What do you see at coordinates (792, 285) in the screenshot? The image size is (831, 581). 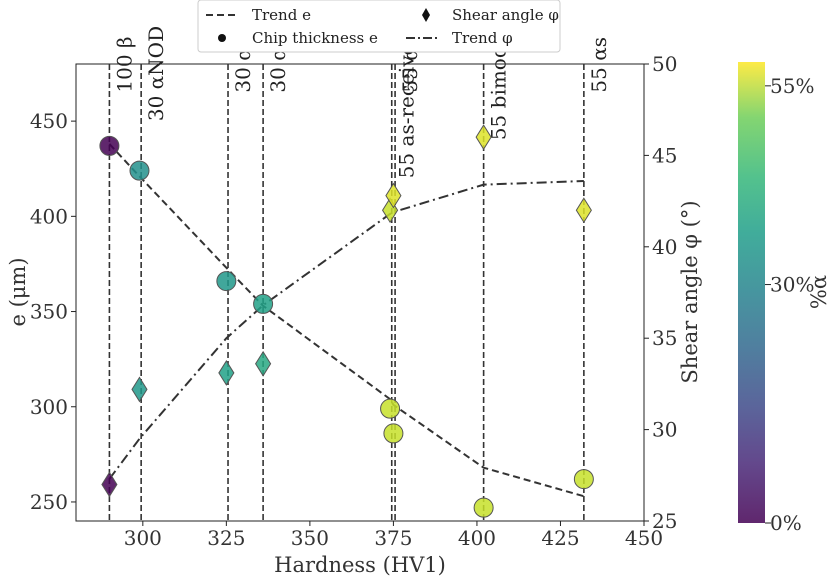 I see `colorbar-tick-label: 30%` at bounding box center [792, 285].